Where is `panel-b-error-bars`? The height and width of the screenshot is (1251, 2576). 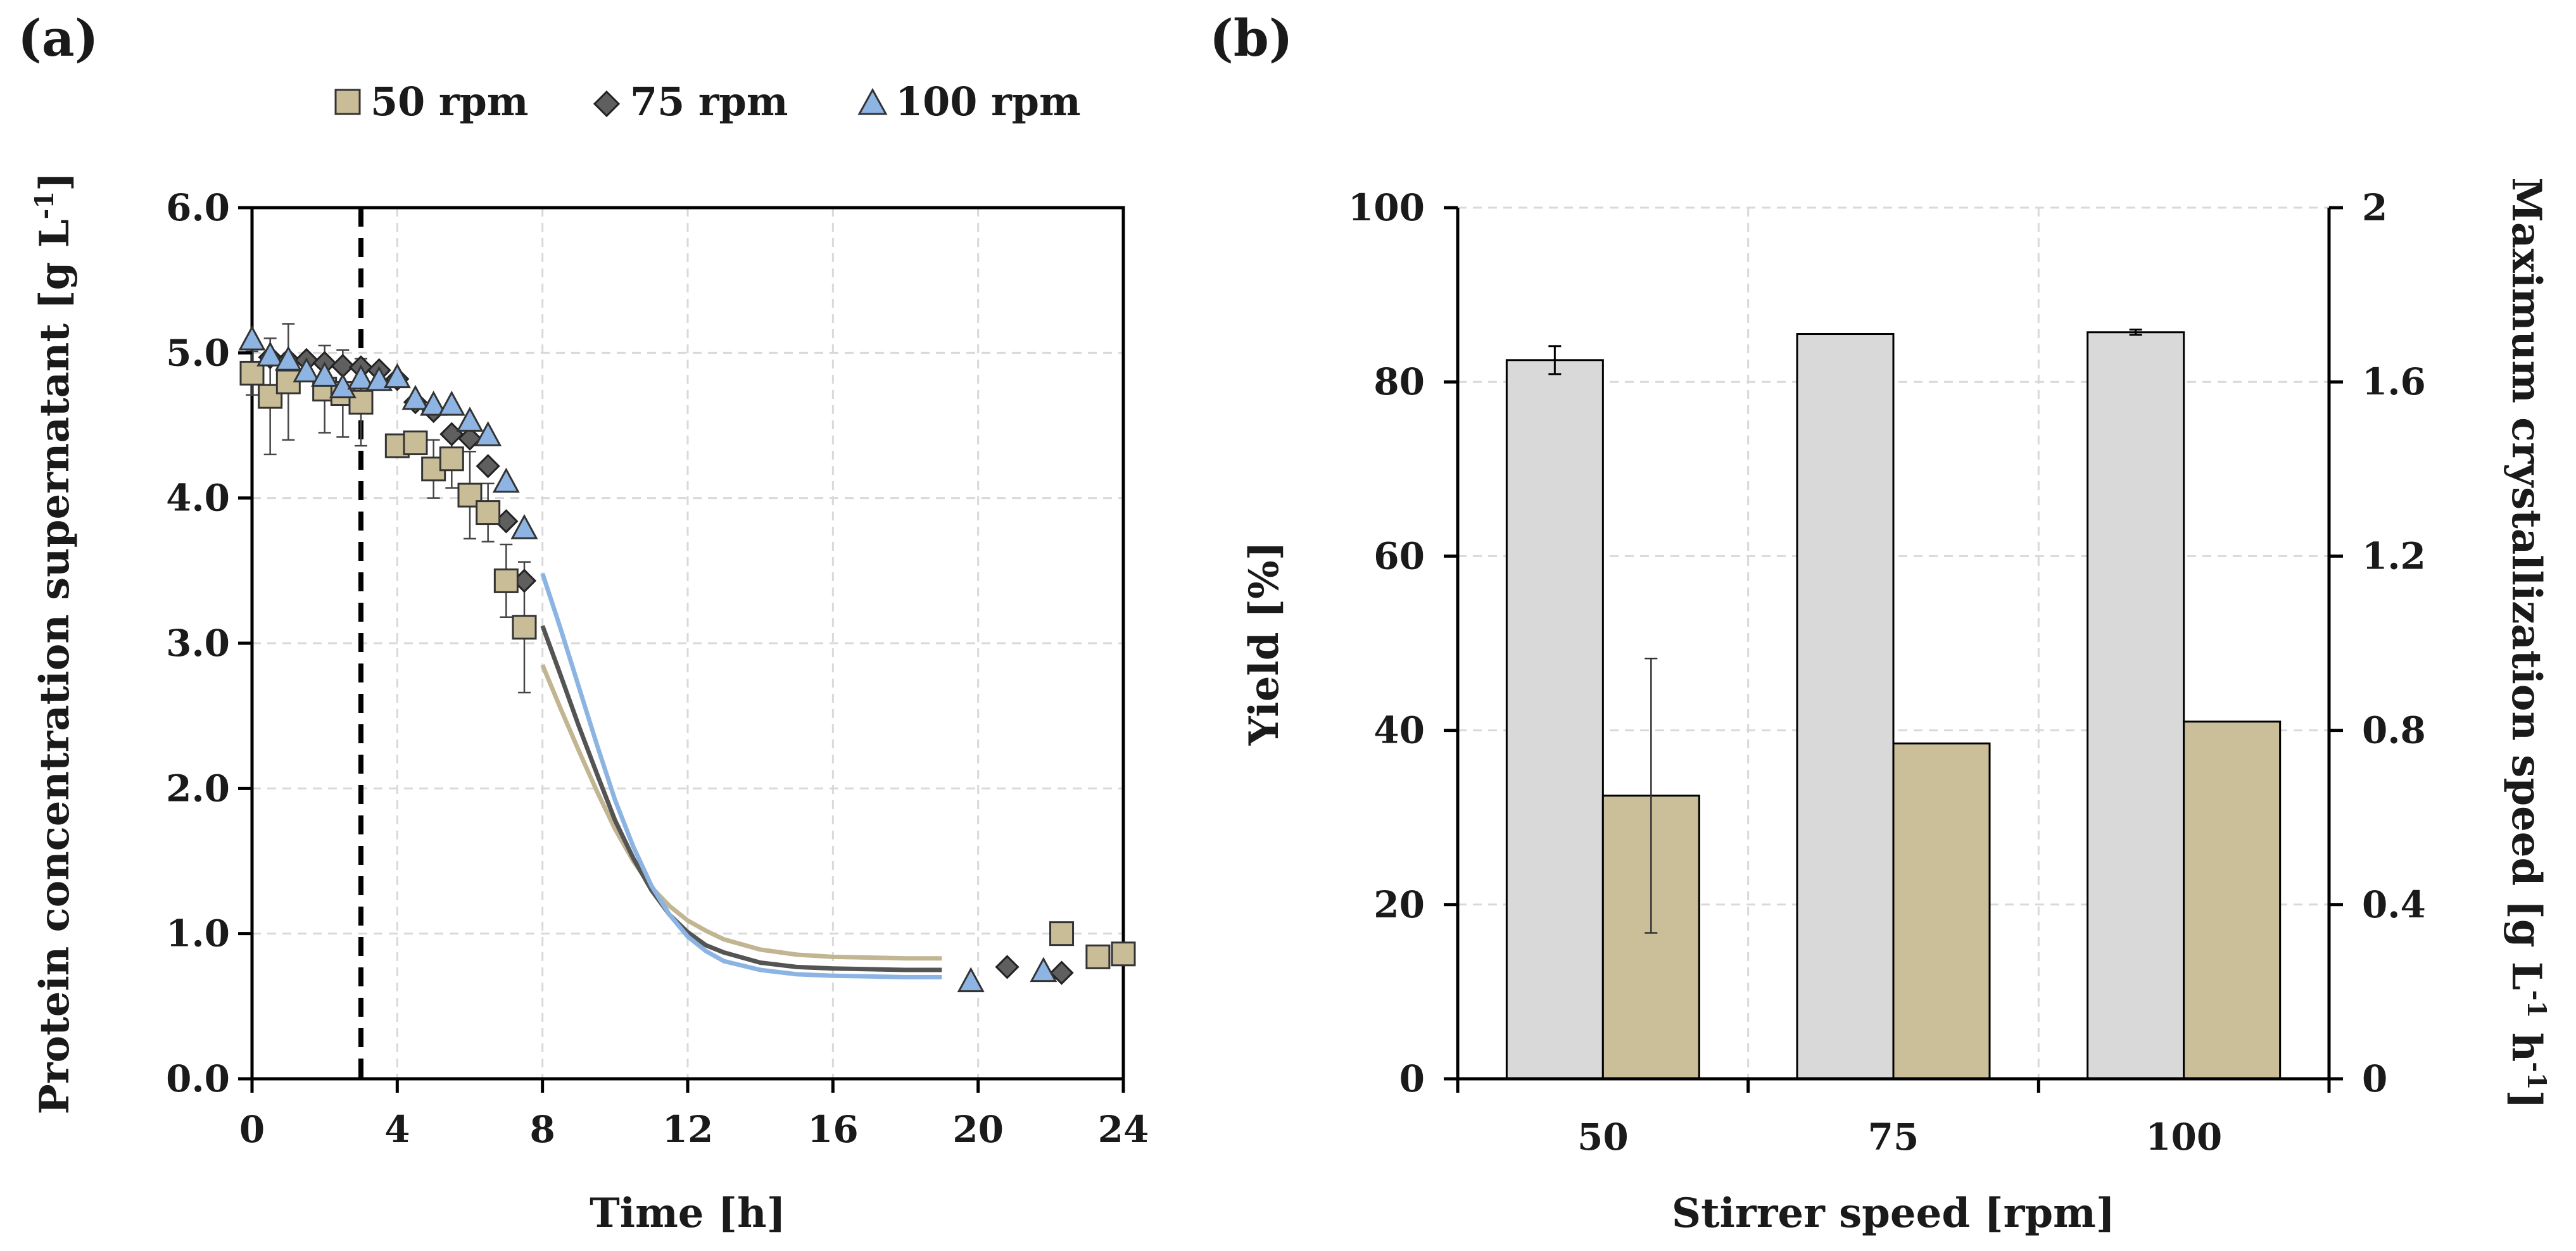 panel-b-error-bars is located at coordinates (1845, 631).